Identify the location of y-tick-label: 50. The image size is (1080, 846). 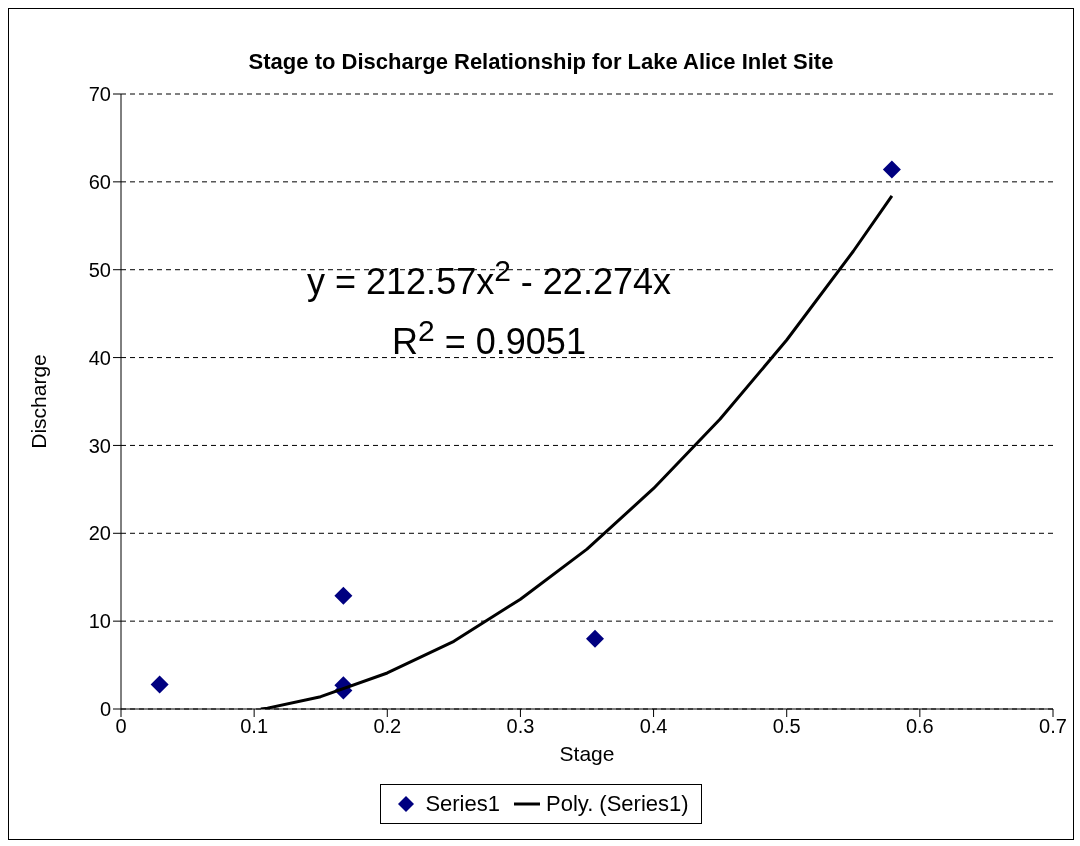
(99, 269).